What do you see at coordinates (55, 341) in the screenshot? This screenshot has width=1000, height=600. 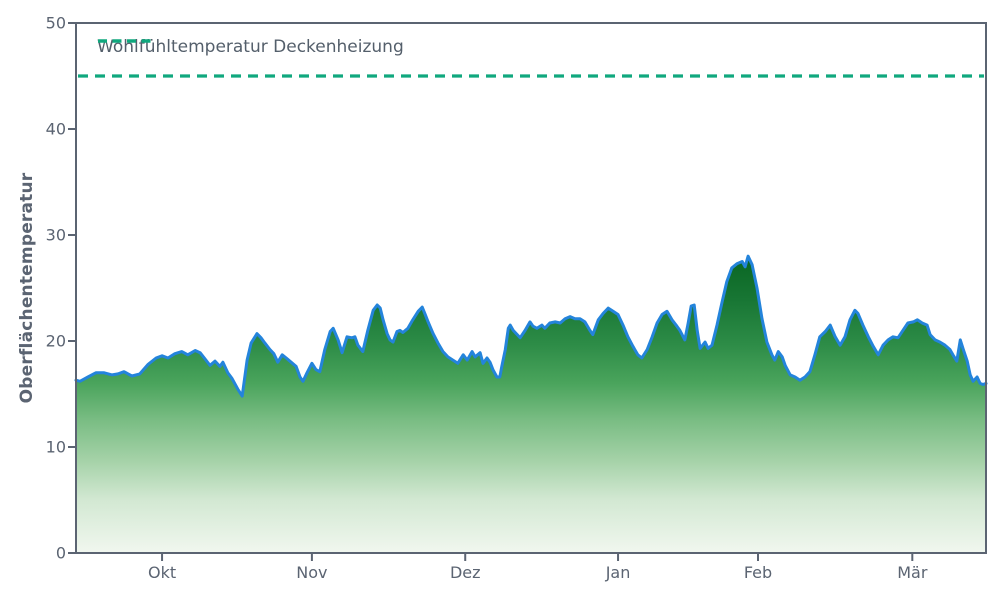 I see `y-tick-label: 20` at bounding box center [55, 341].